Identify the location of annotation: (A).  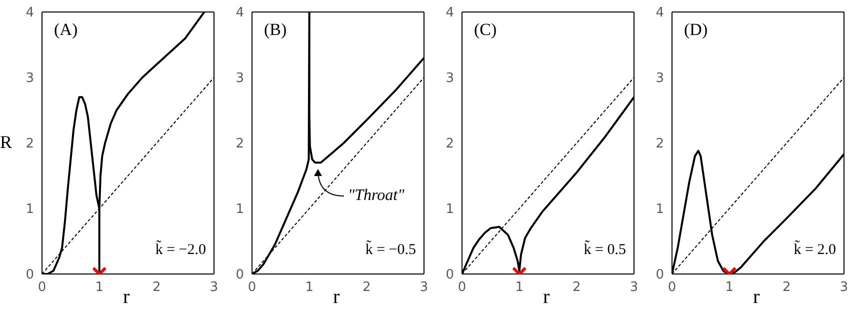
(66, 30).